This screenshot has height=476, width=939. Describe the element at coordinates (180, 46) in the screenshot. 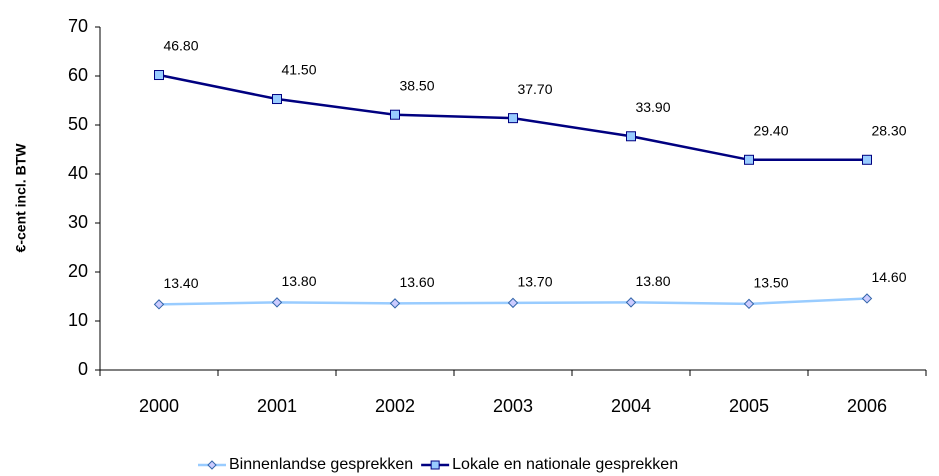

I see `value-label: 46.80` at that location.